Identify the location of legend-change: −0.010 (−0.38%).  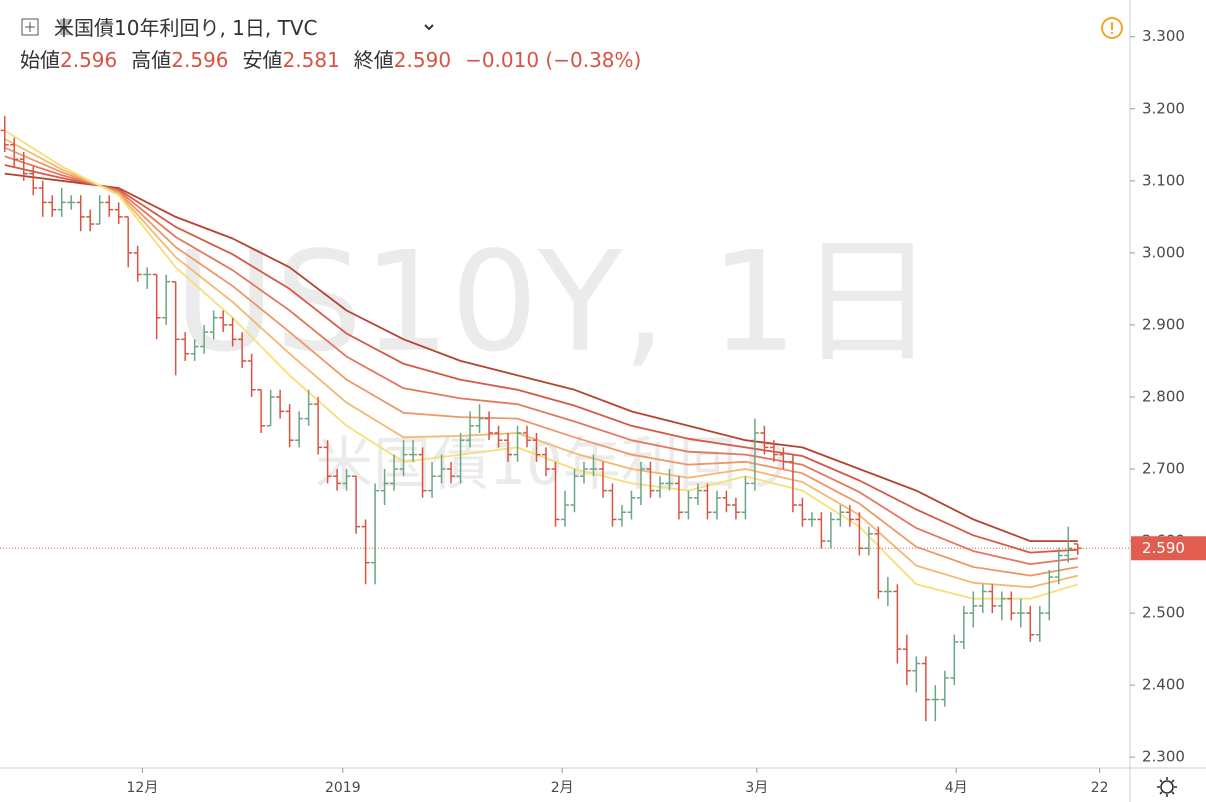
(553, 60).